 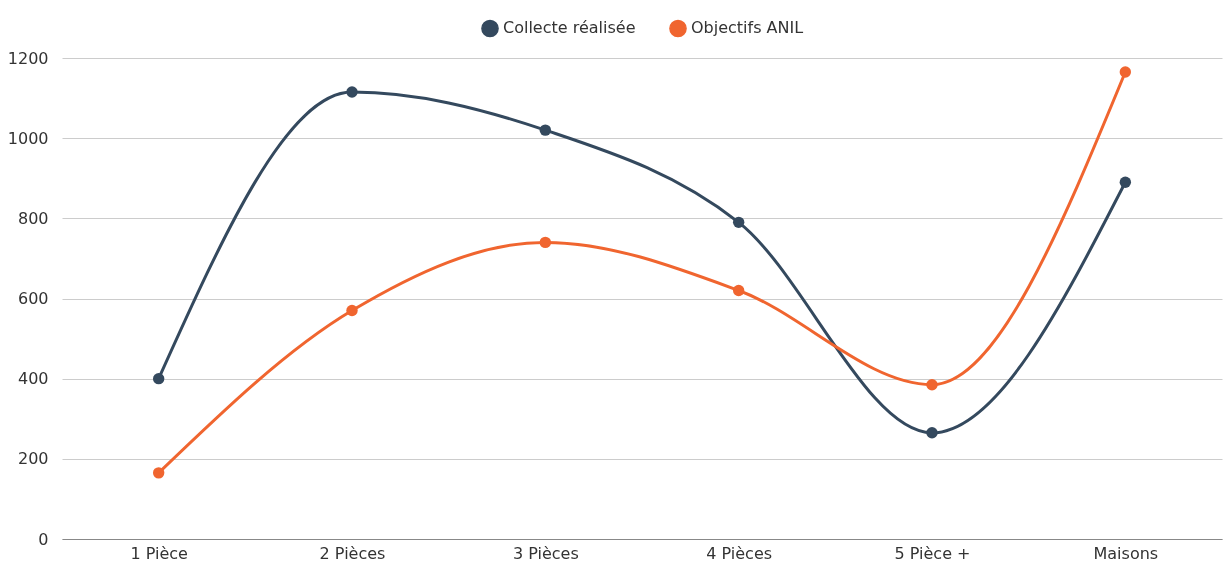 I want to click on x-tick-label: 1 Pièce, so click(x=159, y=553).